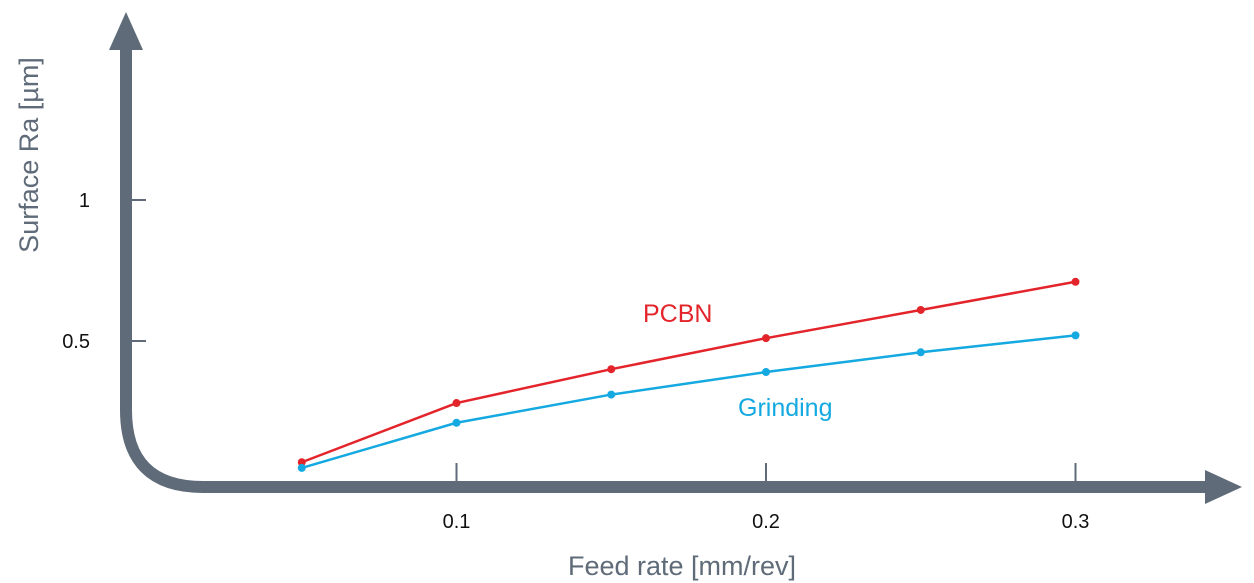 This screenshot has width=1254, height=583. Describe the element at coordinates (457, 522) in the screenshot. I see `x-tick-label: 0.1` at that location.